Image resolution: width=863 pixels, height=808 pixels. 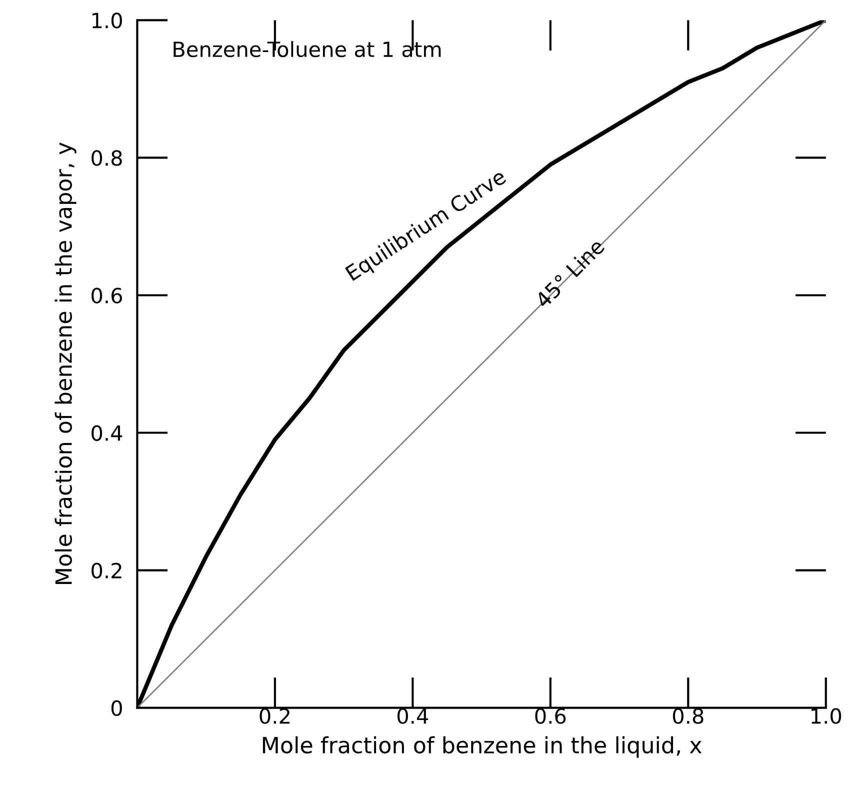 I want to click on y-tick-label: 0, so click(x=116, y=708).